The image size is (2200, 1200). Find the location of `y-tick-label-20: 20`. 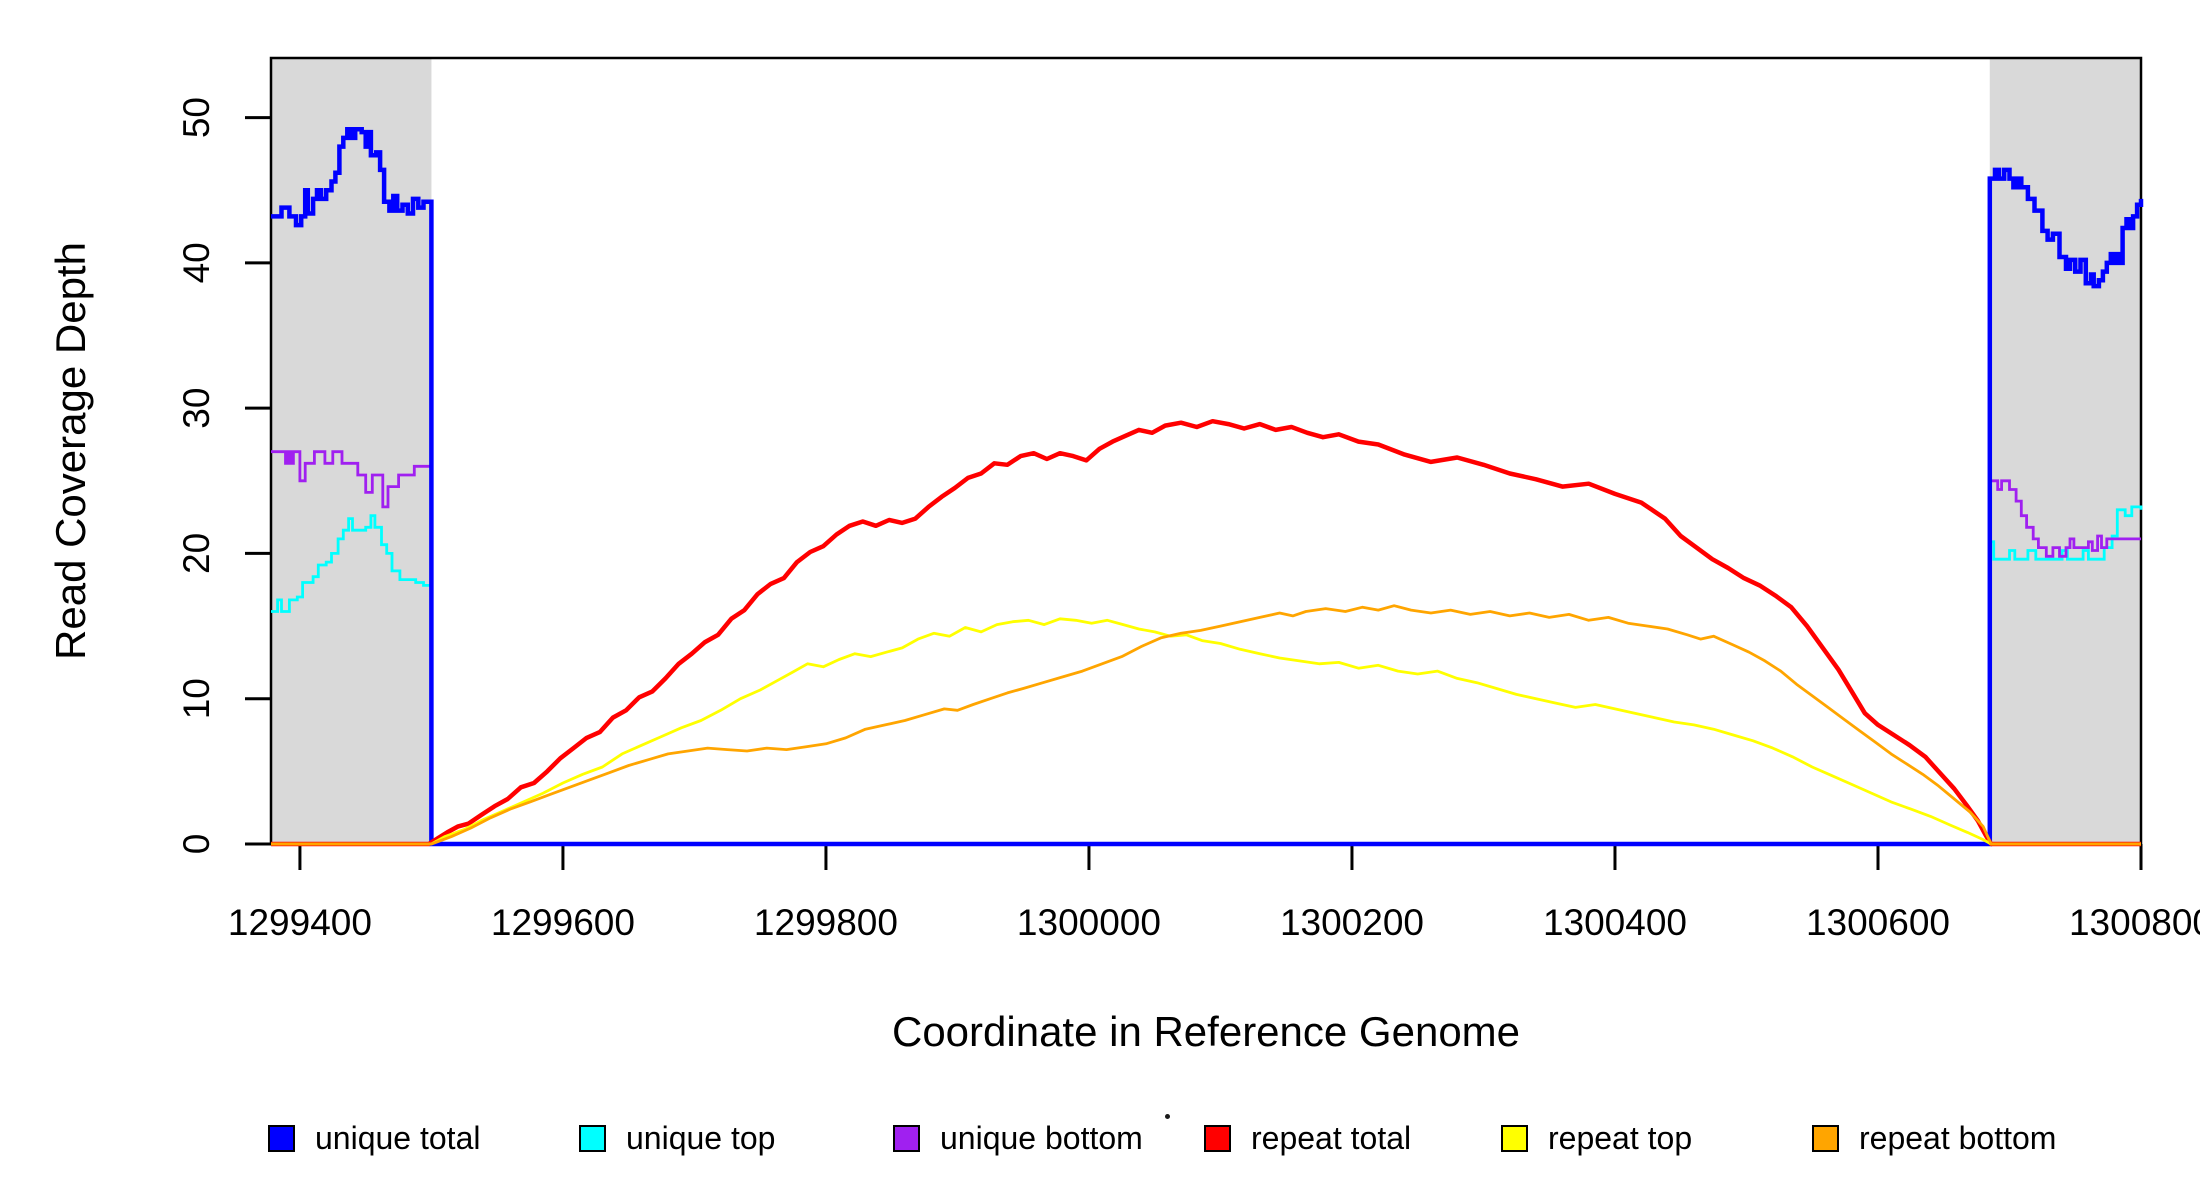

y-tick-label-20: 20 is located at coordinates (196, 553).